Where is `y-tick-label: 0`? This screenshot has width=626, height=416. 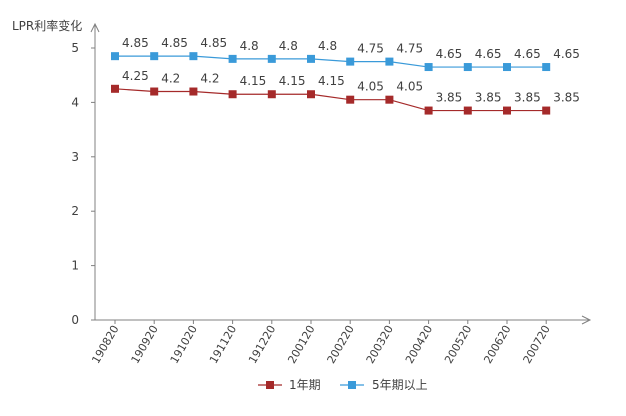 y-tick-label: 0 is located at coordinates (75, 320).